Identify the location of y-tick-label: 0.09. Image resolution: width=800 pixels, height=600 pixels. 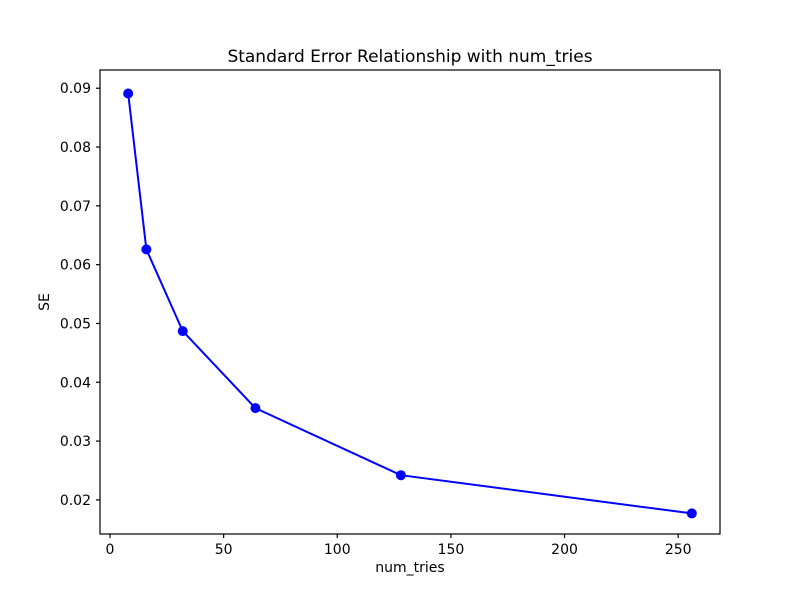
(75, 89).